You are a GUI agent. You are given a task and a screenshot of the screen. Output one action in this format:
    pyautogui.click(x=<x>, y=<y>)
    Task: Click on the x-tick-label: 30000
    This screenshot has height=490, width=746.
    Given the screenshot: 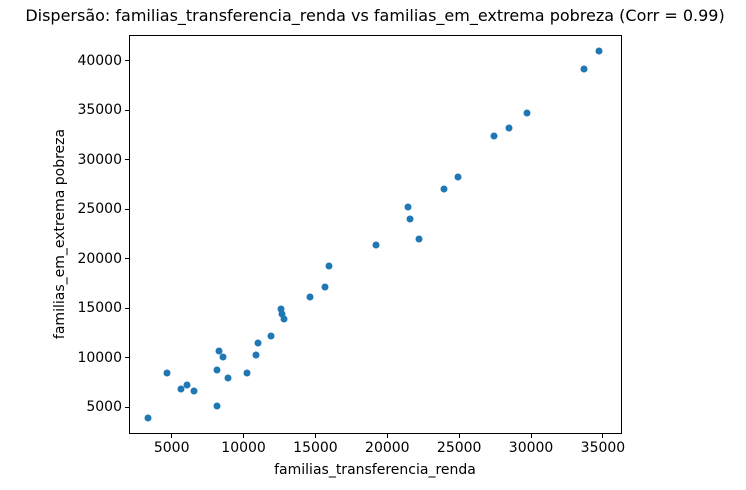 What is the action you would take?
    pyautogui.click(x=531, y=448)
    